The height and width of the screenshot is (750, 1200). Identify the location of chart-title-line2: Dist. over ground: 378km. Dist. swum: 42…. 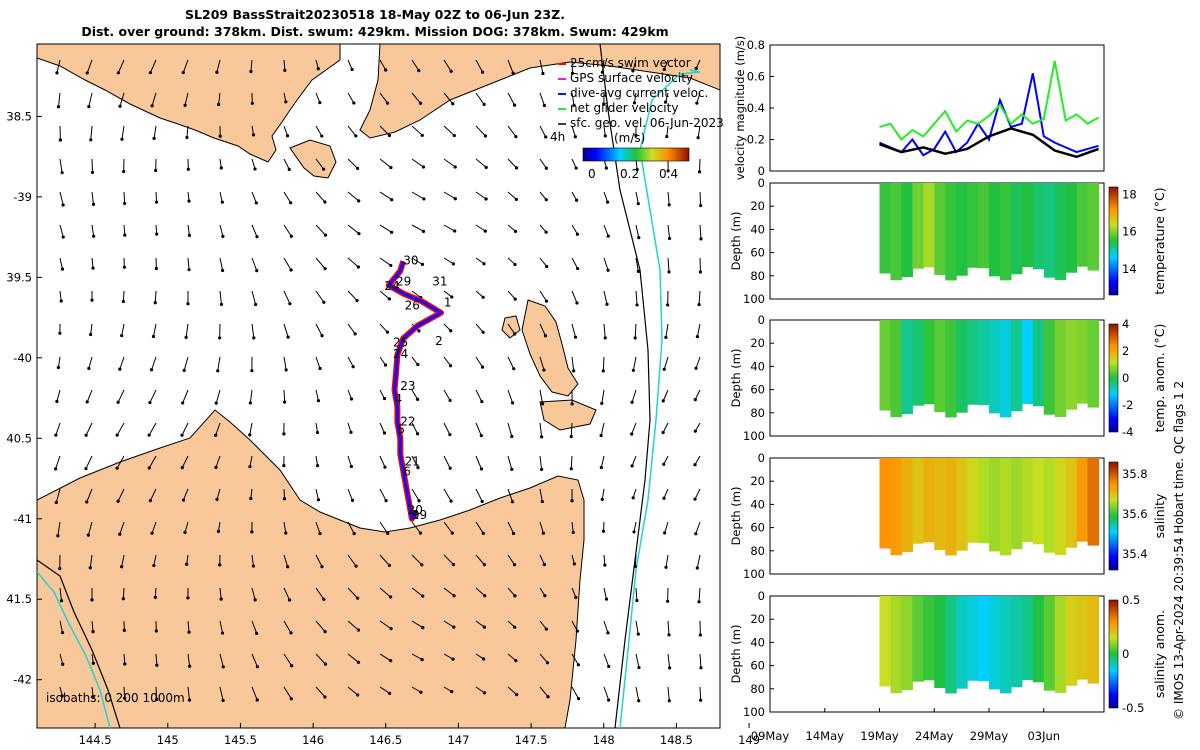
(375, 31).